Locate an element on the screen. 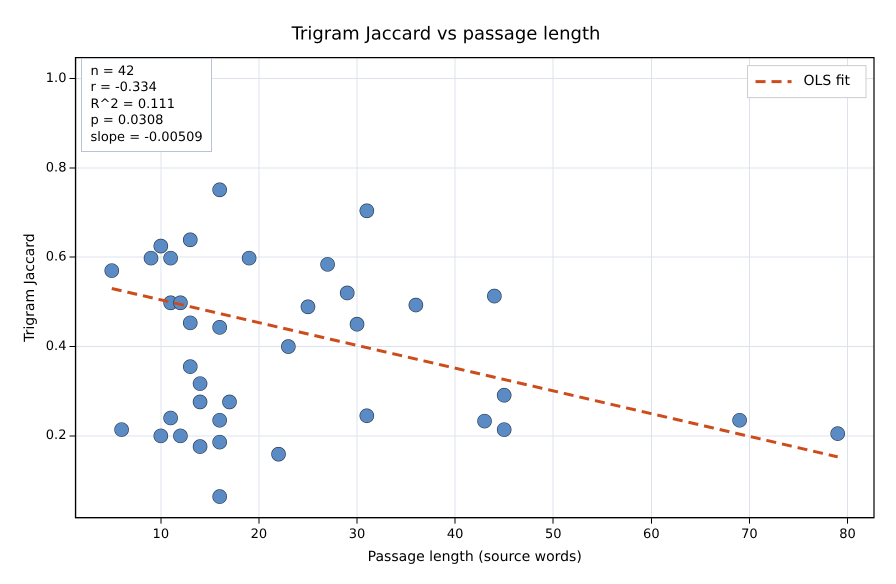  y-tick-label: 0.6 is located at coordinates (56, 257).